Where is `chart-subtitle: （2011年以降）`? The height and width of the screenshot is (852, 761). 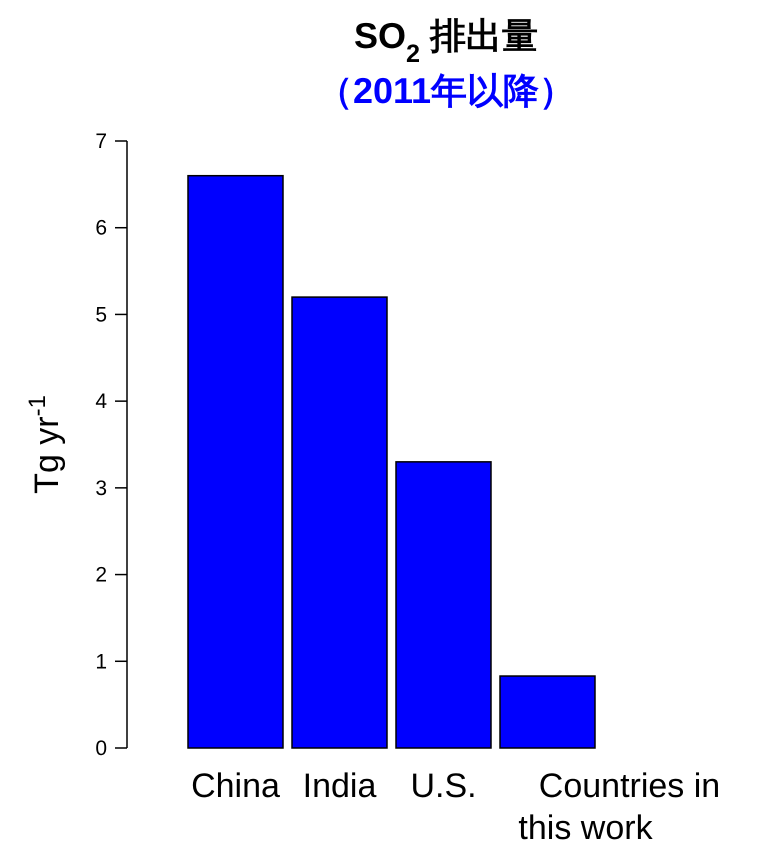 chart-subtitle: （2011年以降） is located at coordinates (446, 90).